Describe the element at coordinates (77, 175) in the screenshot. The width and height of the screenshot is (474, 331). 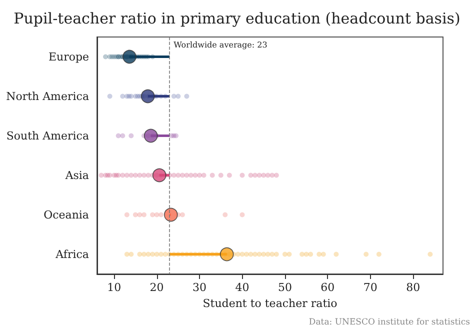
I see `y-tick-label: Asia` at that location.